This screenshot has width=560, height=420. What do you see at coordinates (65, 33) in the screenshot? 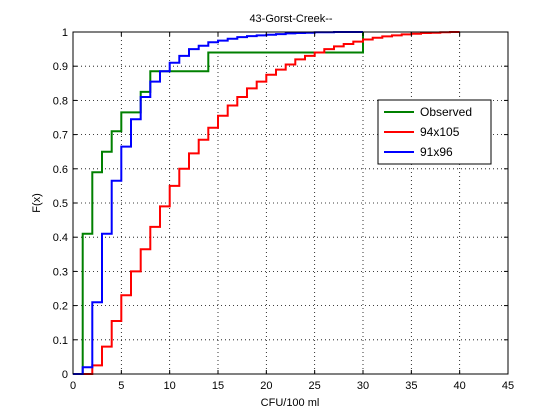
I see `y-tick-label: 1` at bounding box center [65, 33].